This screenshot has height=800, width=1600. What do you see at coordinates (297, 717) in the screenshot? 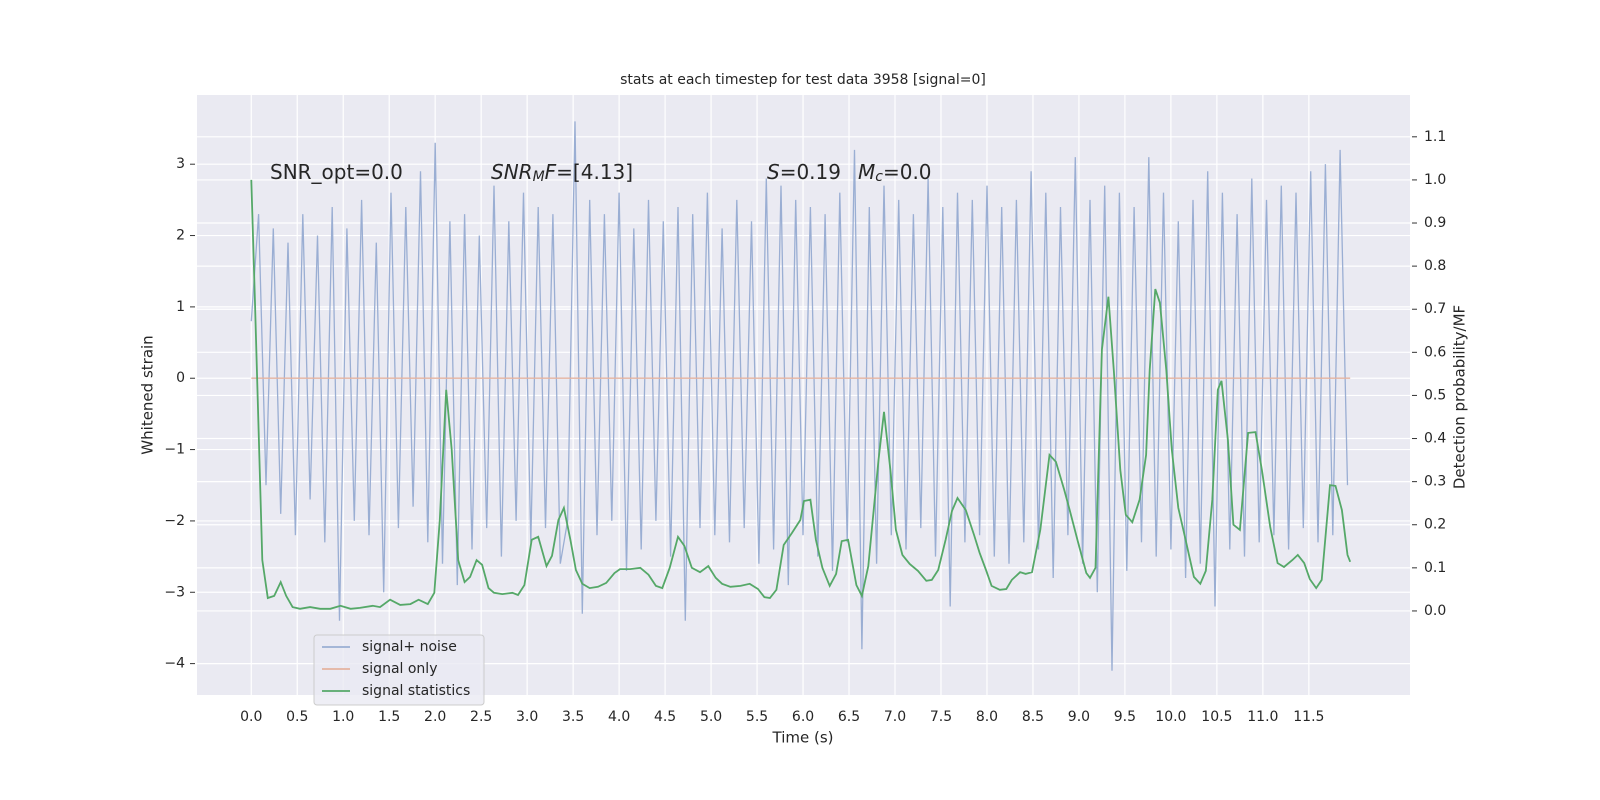
I see `x-tick-label: 0.5` at bounding box center [297, 717].